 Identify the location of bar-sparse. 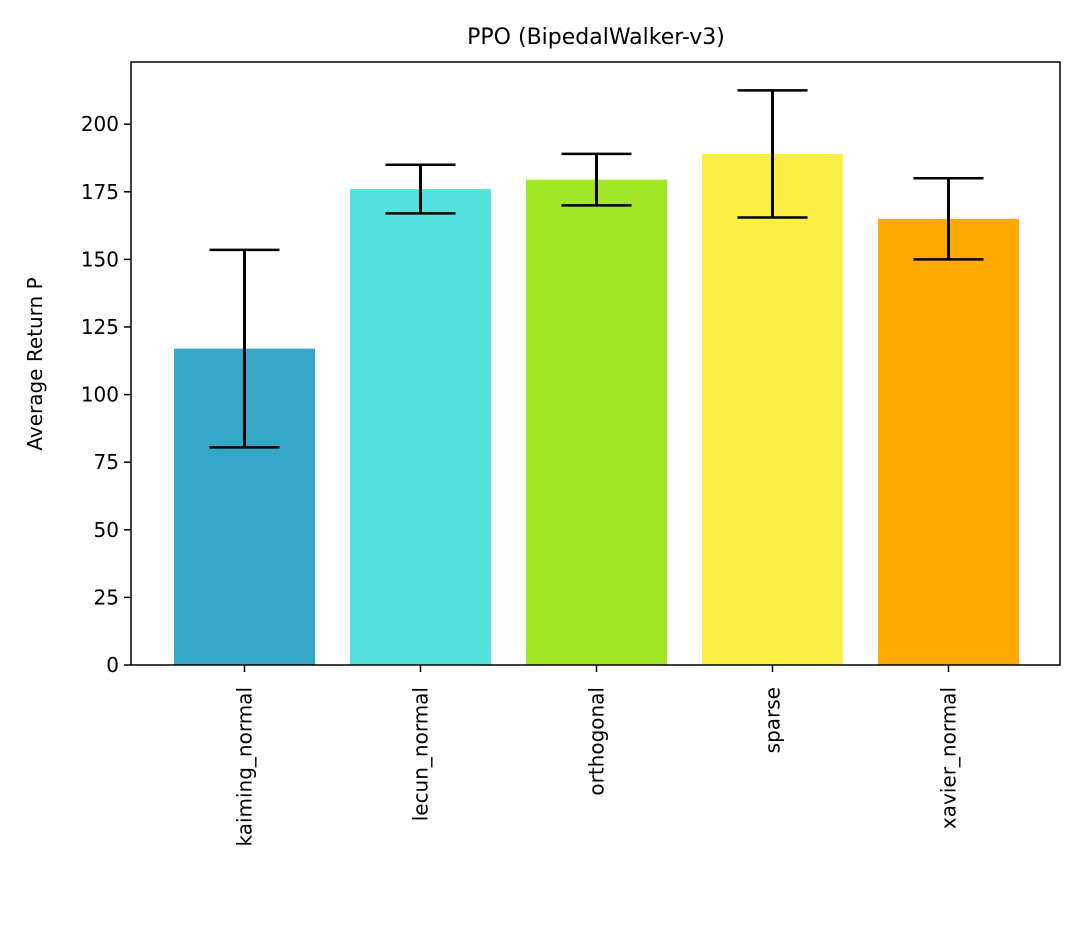
(772, 409).